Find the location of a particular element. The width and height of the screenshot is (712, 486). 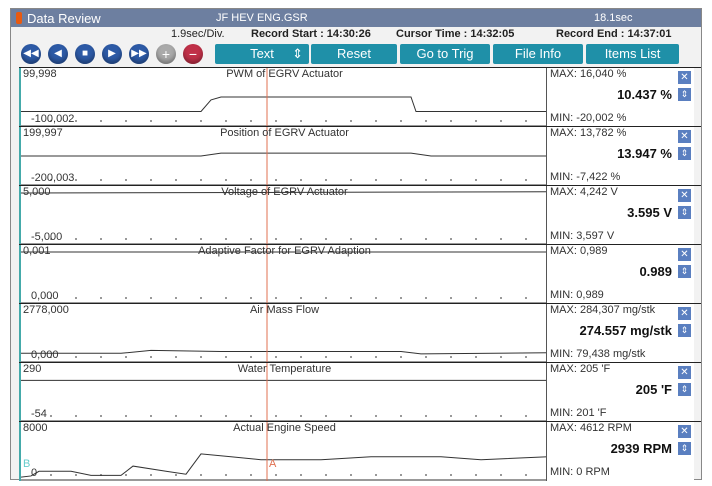

rewind-fast-button: ◀◀ is located at coordinates (31, 54).